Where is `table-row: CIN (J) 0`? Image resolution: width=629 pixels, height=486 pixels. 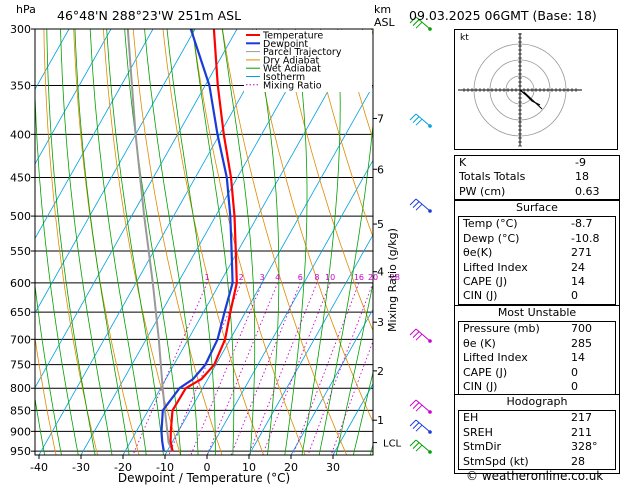
table-row: CIN (J) 0 is located at coordinates (537, 296).